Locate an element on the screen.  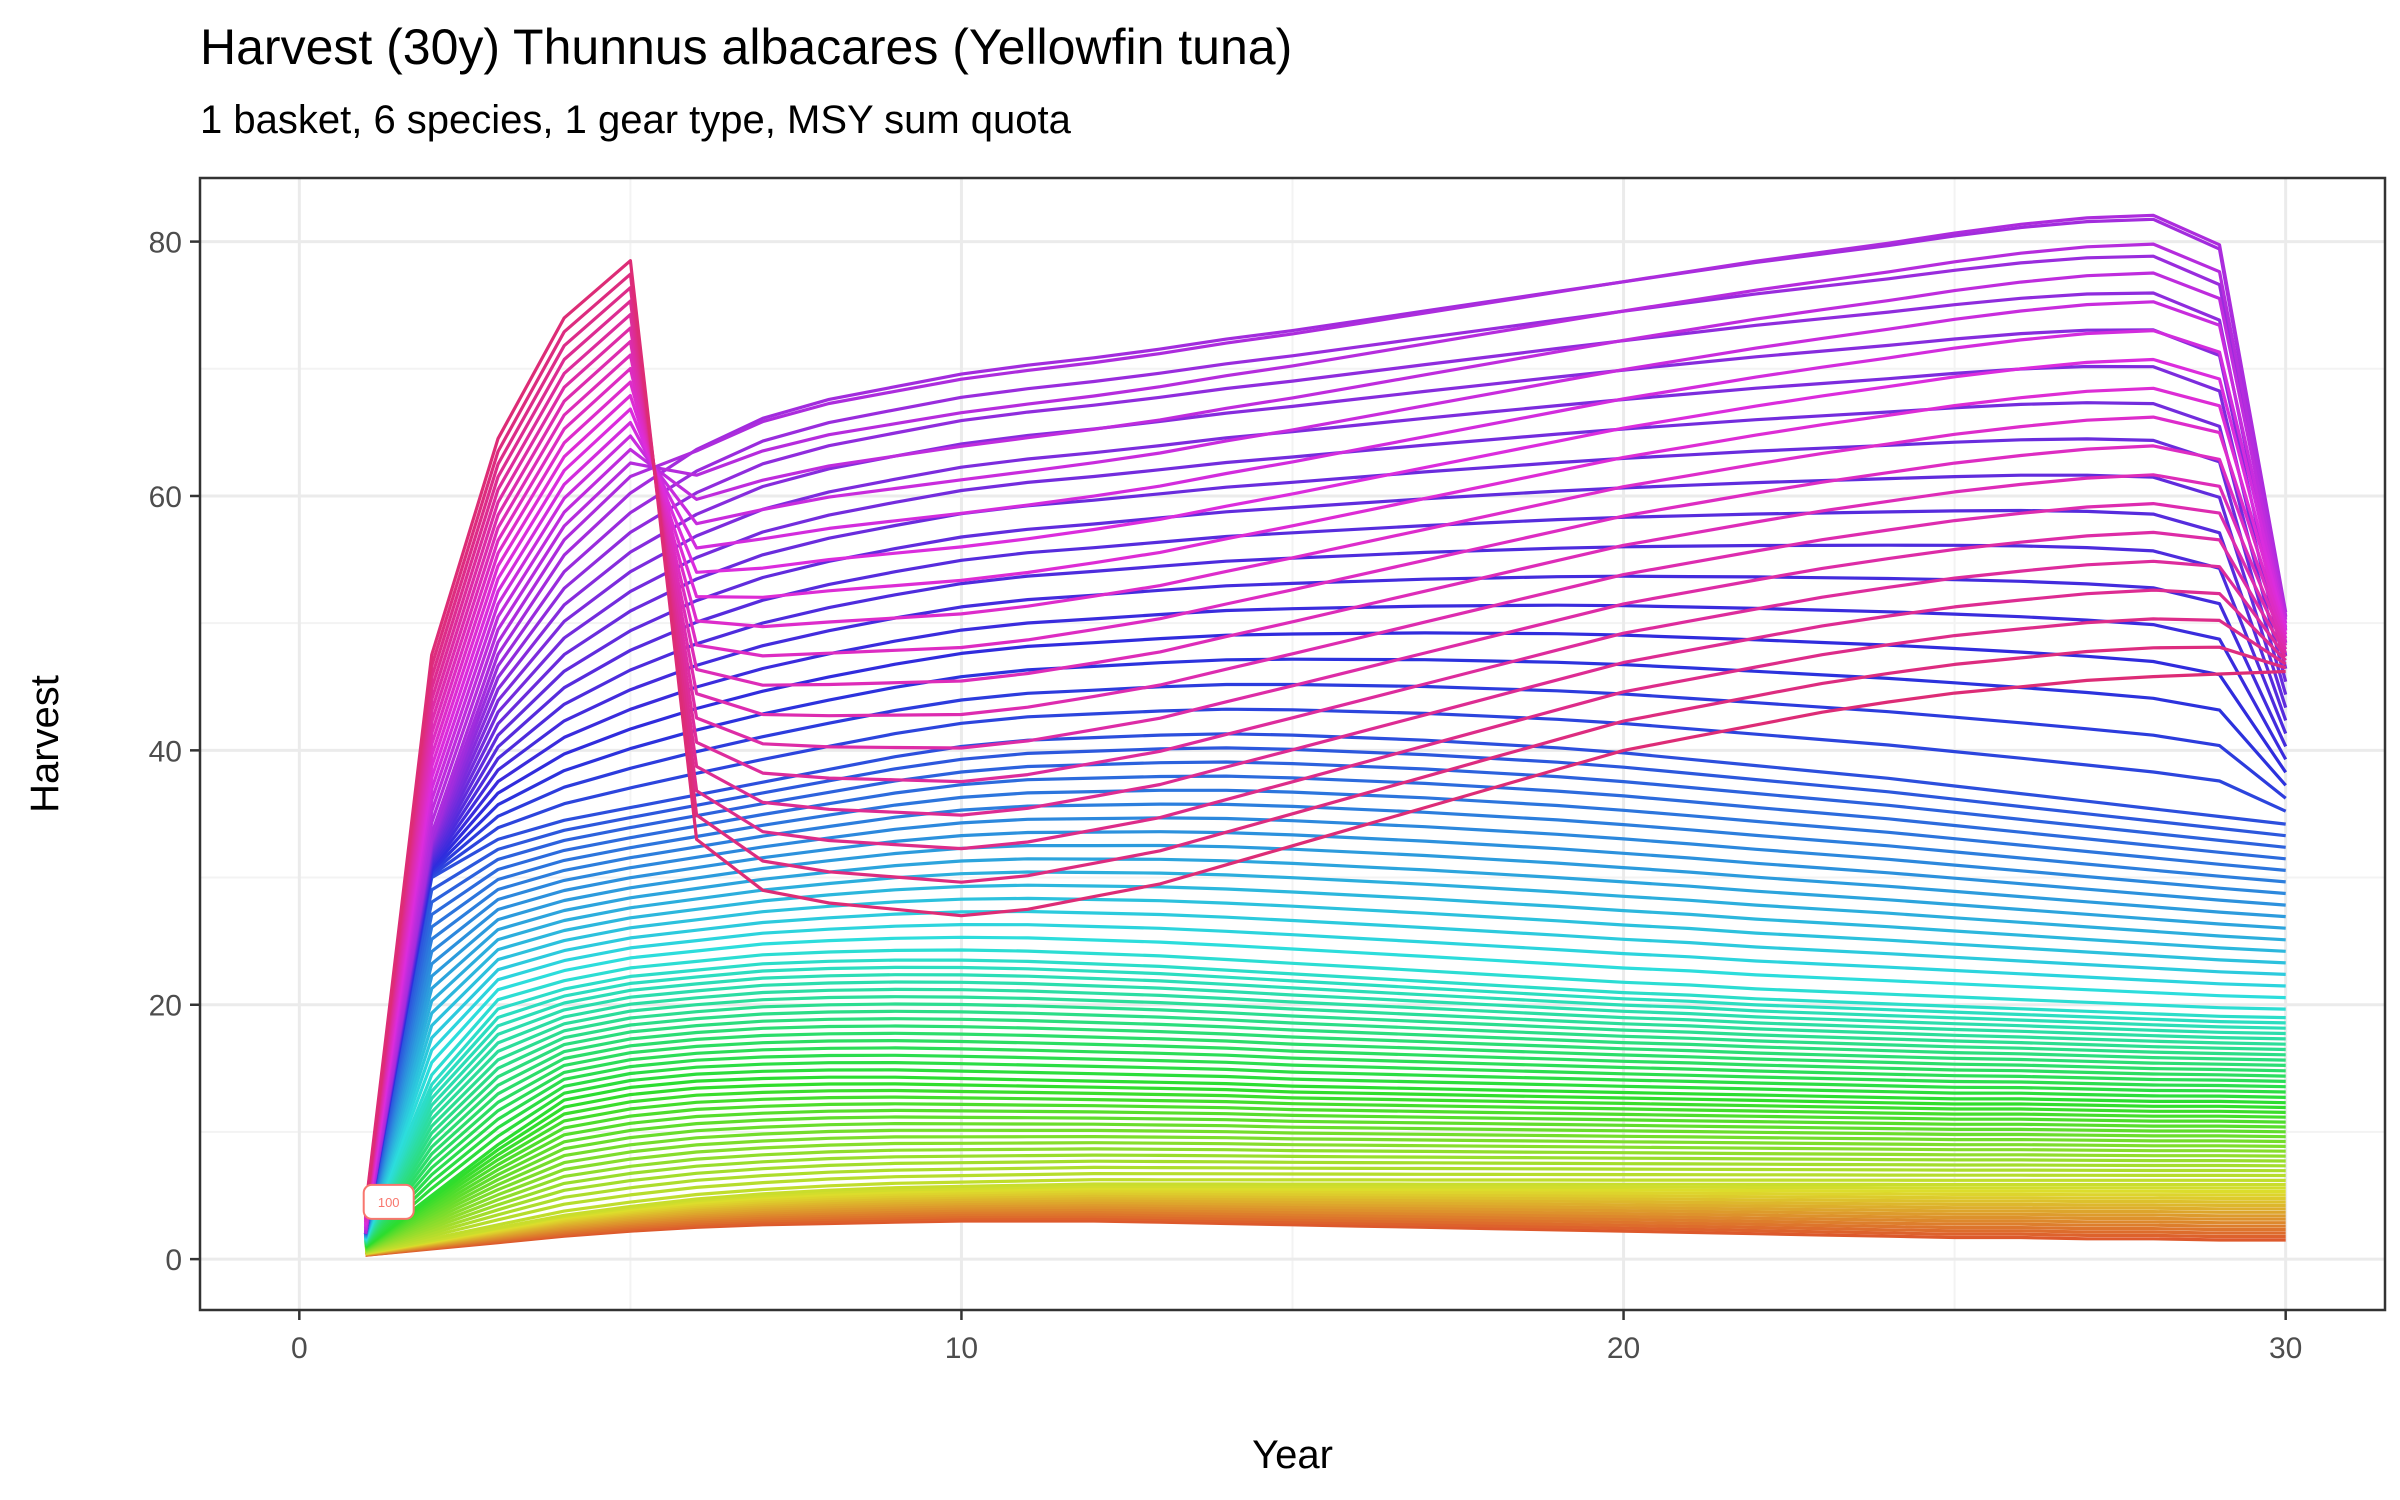
x-tick-label: 20 is located at coordinates (1623, 1348).